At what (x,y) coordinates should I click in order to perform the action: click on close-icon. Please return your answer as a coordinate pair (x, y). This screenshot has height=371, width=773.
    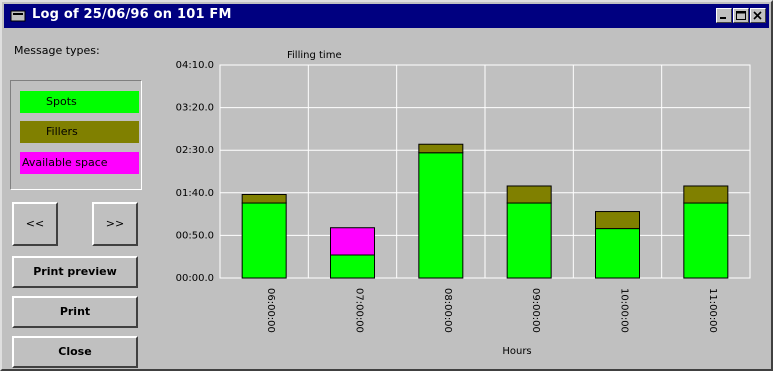
    Looking at the image, I should click on (757, 15).